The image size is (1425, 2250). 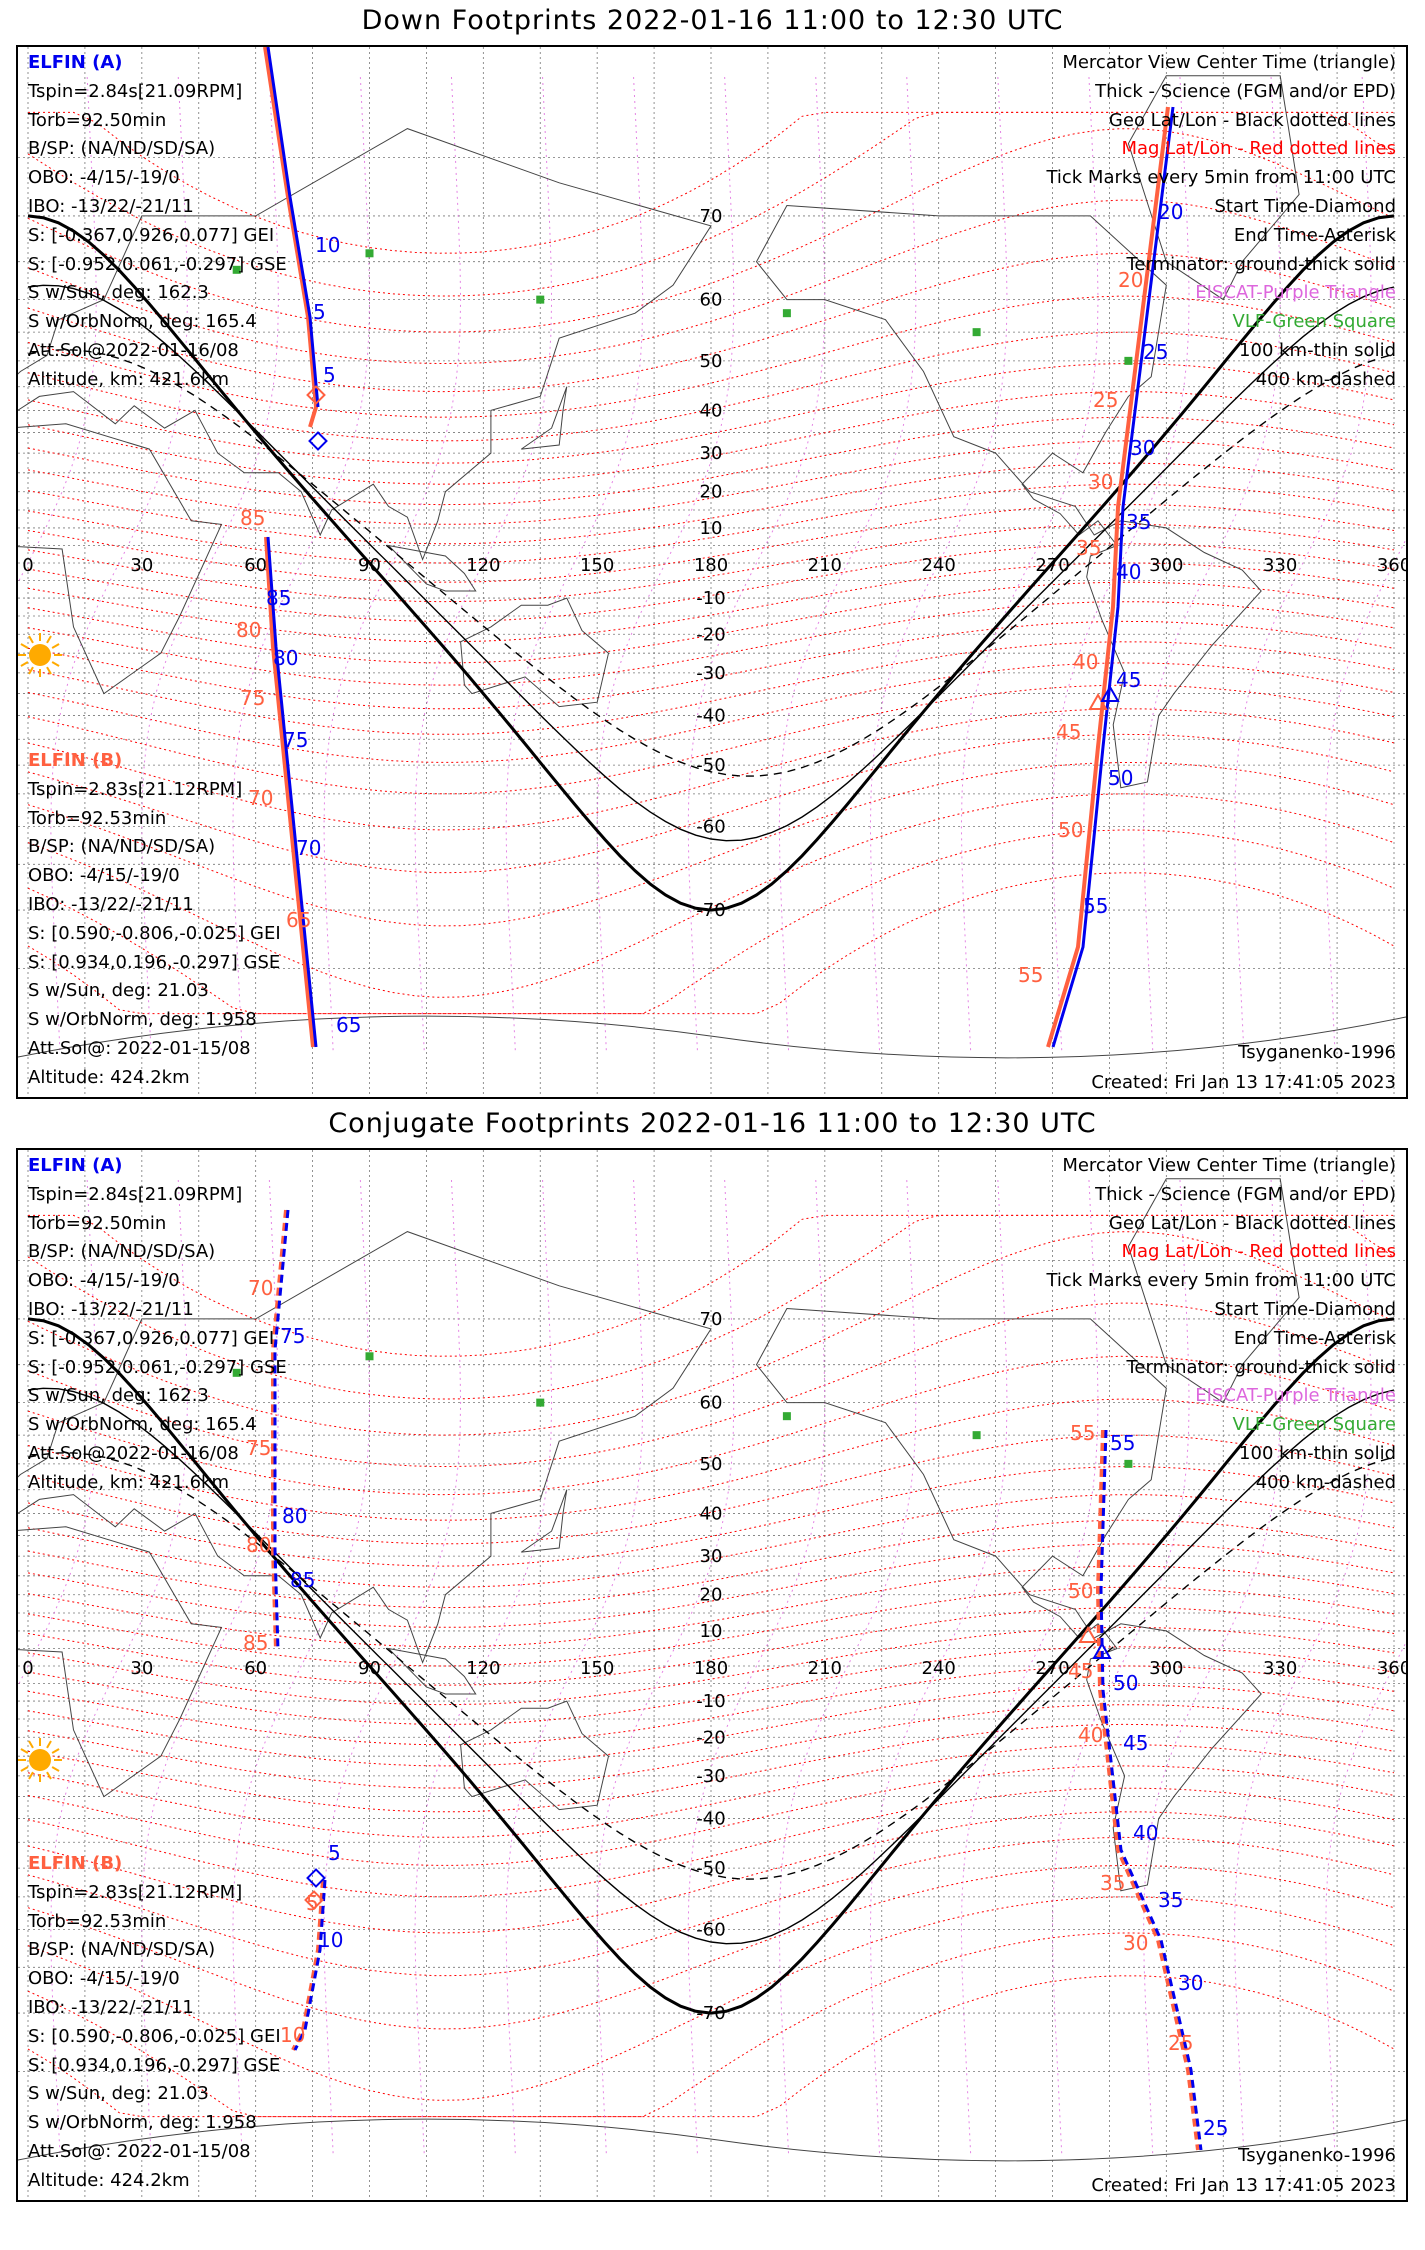 I want to click on model-label: Tsyganenko-1996, so click(x=1317, y=1052).